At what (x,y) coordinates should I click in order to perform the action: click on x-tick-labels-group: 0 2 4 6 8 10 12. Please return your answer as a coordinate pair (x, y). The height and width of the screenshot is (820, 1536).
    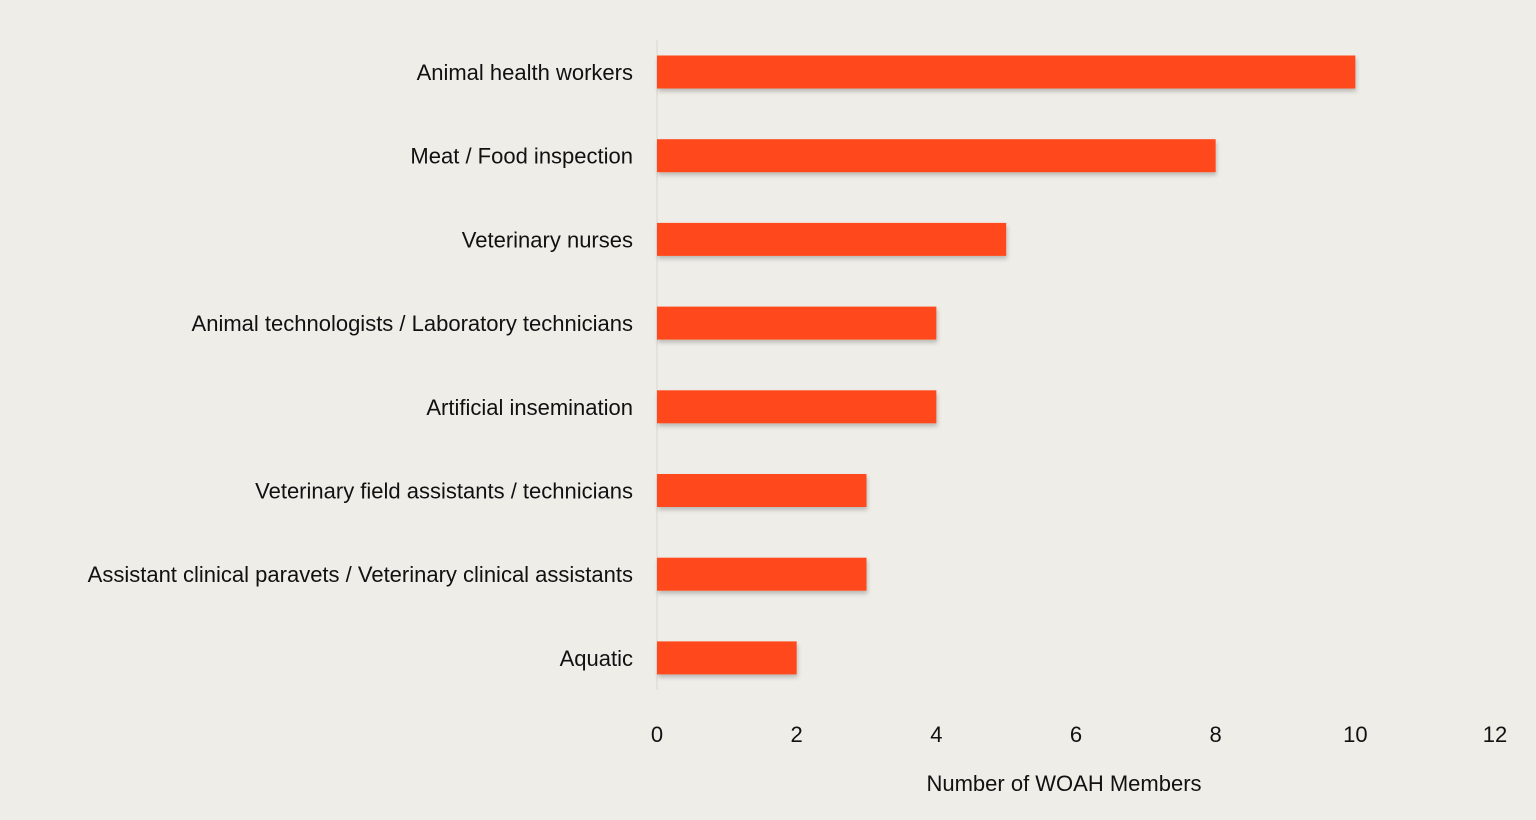
    Looking at the image, I should click on (1079, 734).